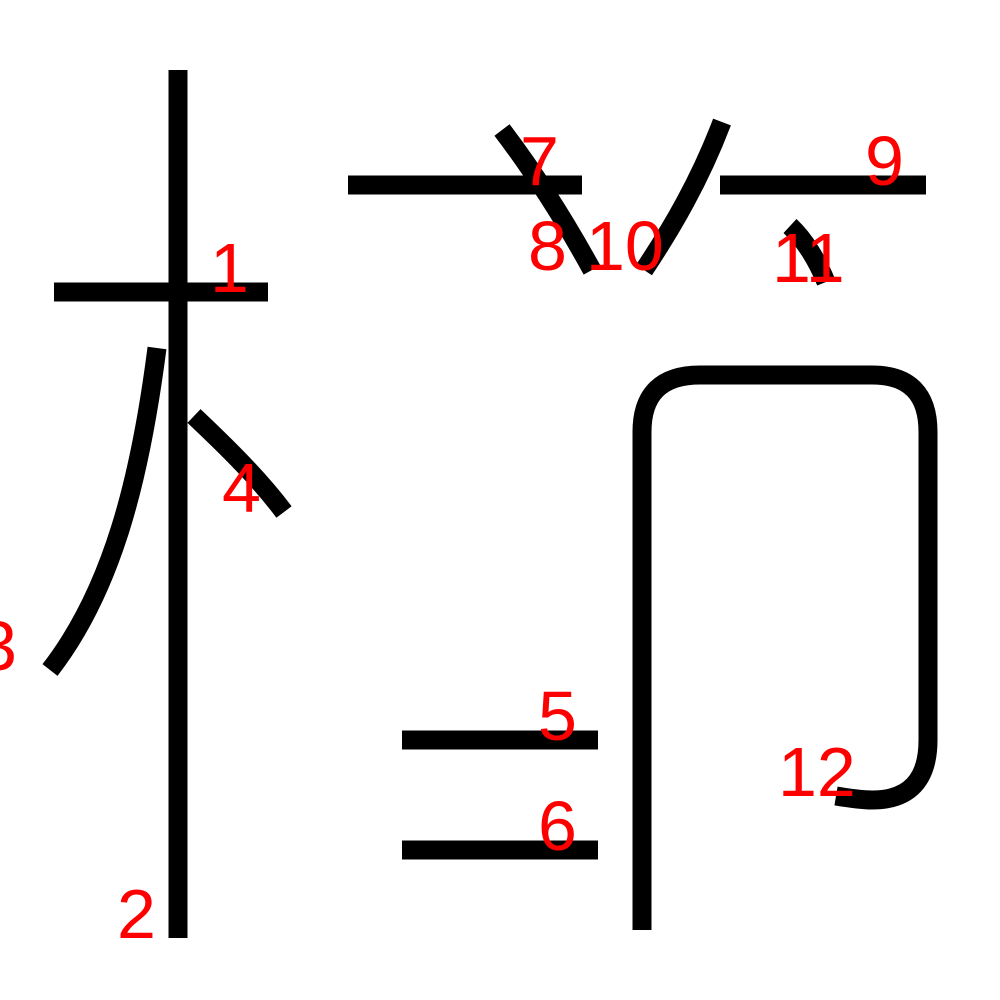 This screenshot has height=1000, width=1000. Describe the element at coordinates (539, 161) in the screenshot. I see `stroke-number-7: 7` at that location.